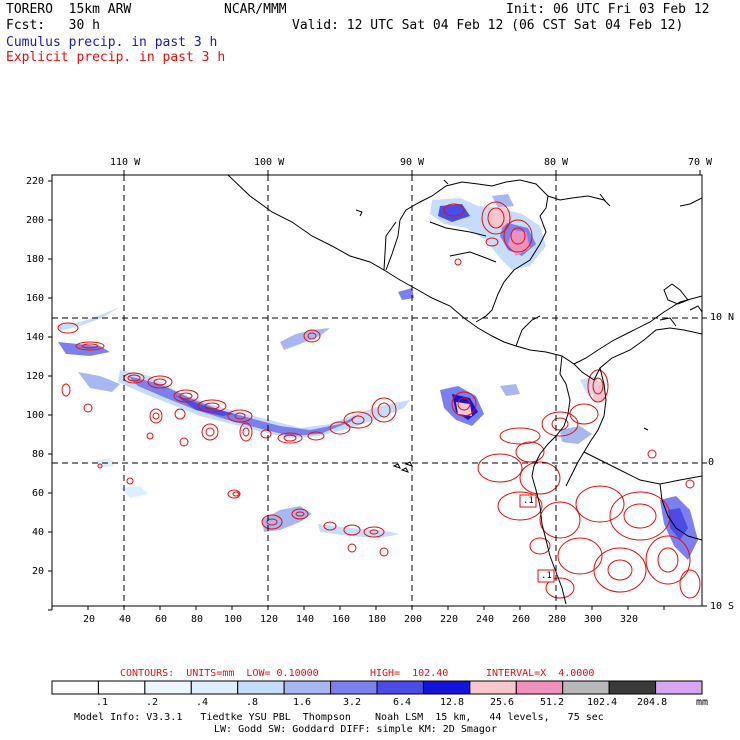 This screenshot has width=740, height=740. What do you see at coordinates (38, 493) in the screenshot?
I see `y-tick-label: 60` at bounding box center [38, 493].